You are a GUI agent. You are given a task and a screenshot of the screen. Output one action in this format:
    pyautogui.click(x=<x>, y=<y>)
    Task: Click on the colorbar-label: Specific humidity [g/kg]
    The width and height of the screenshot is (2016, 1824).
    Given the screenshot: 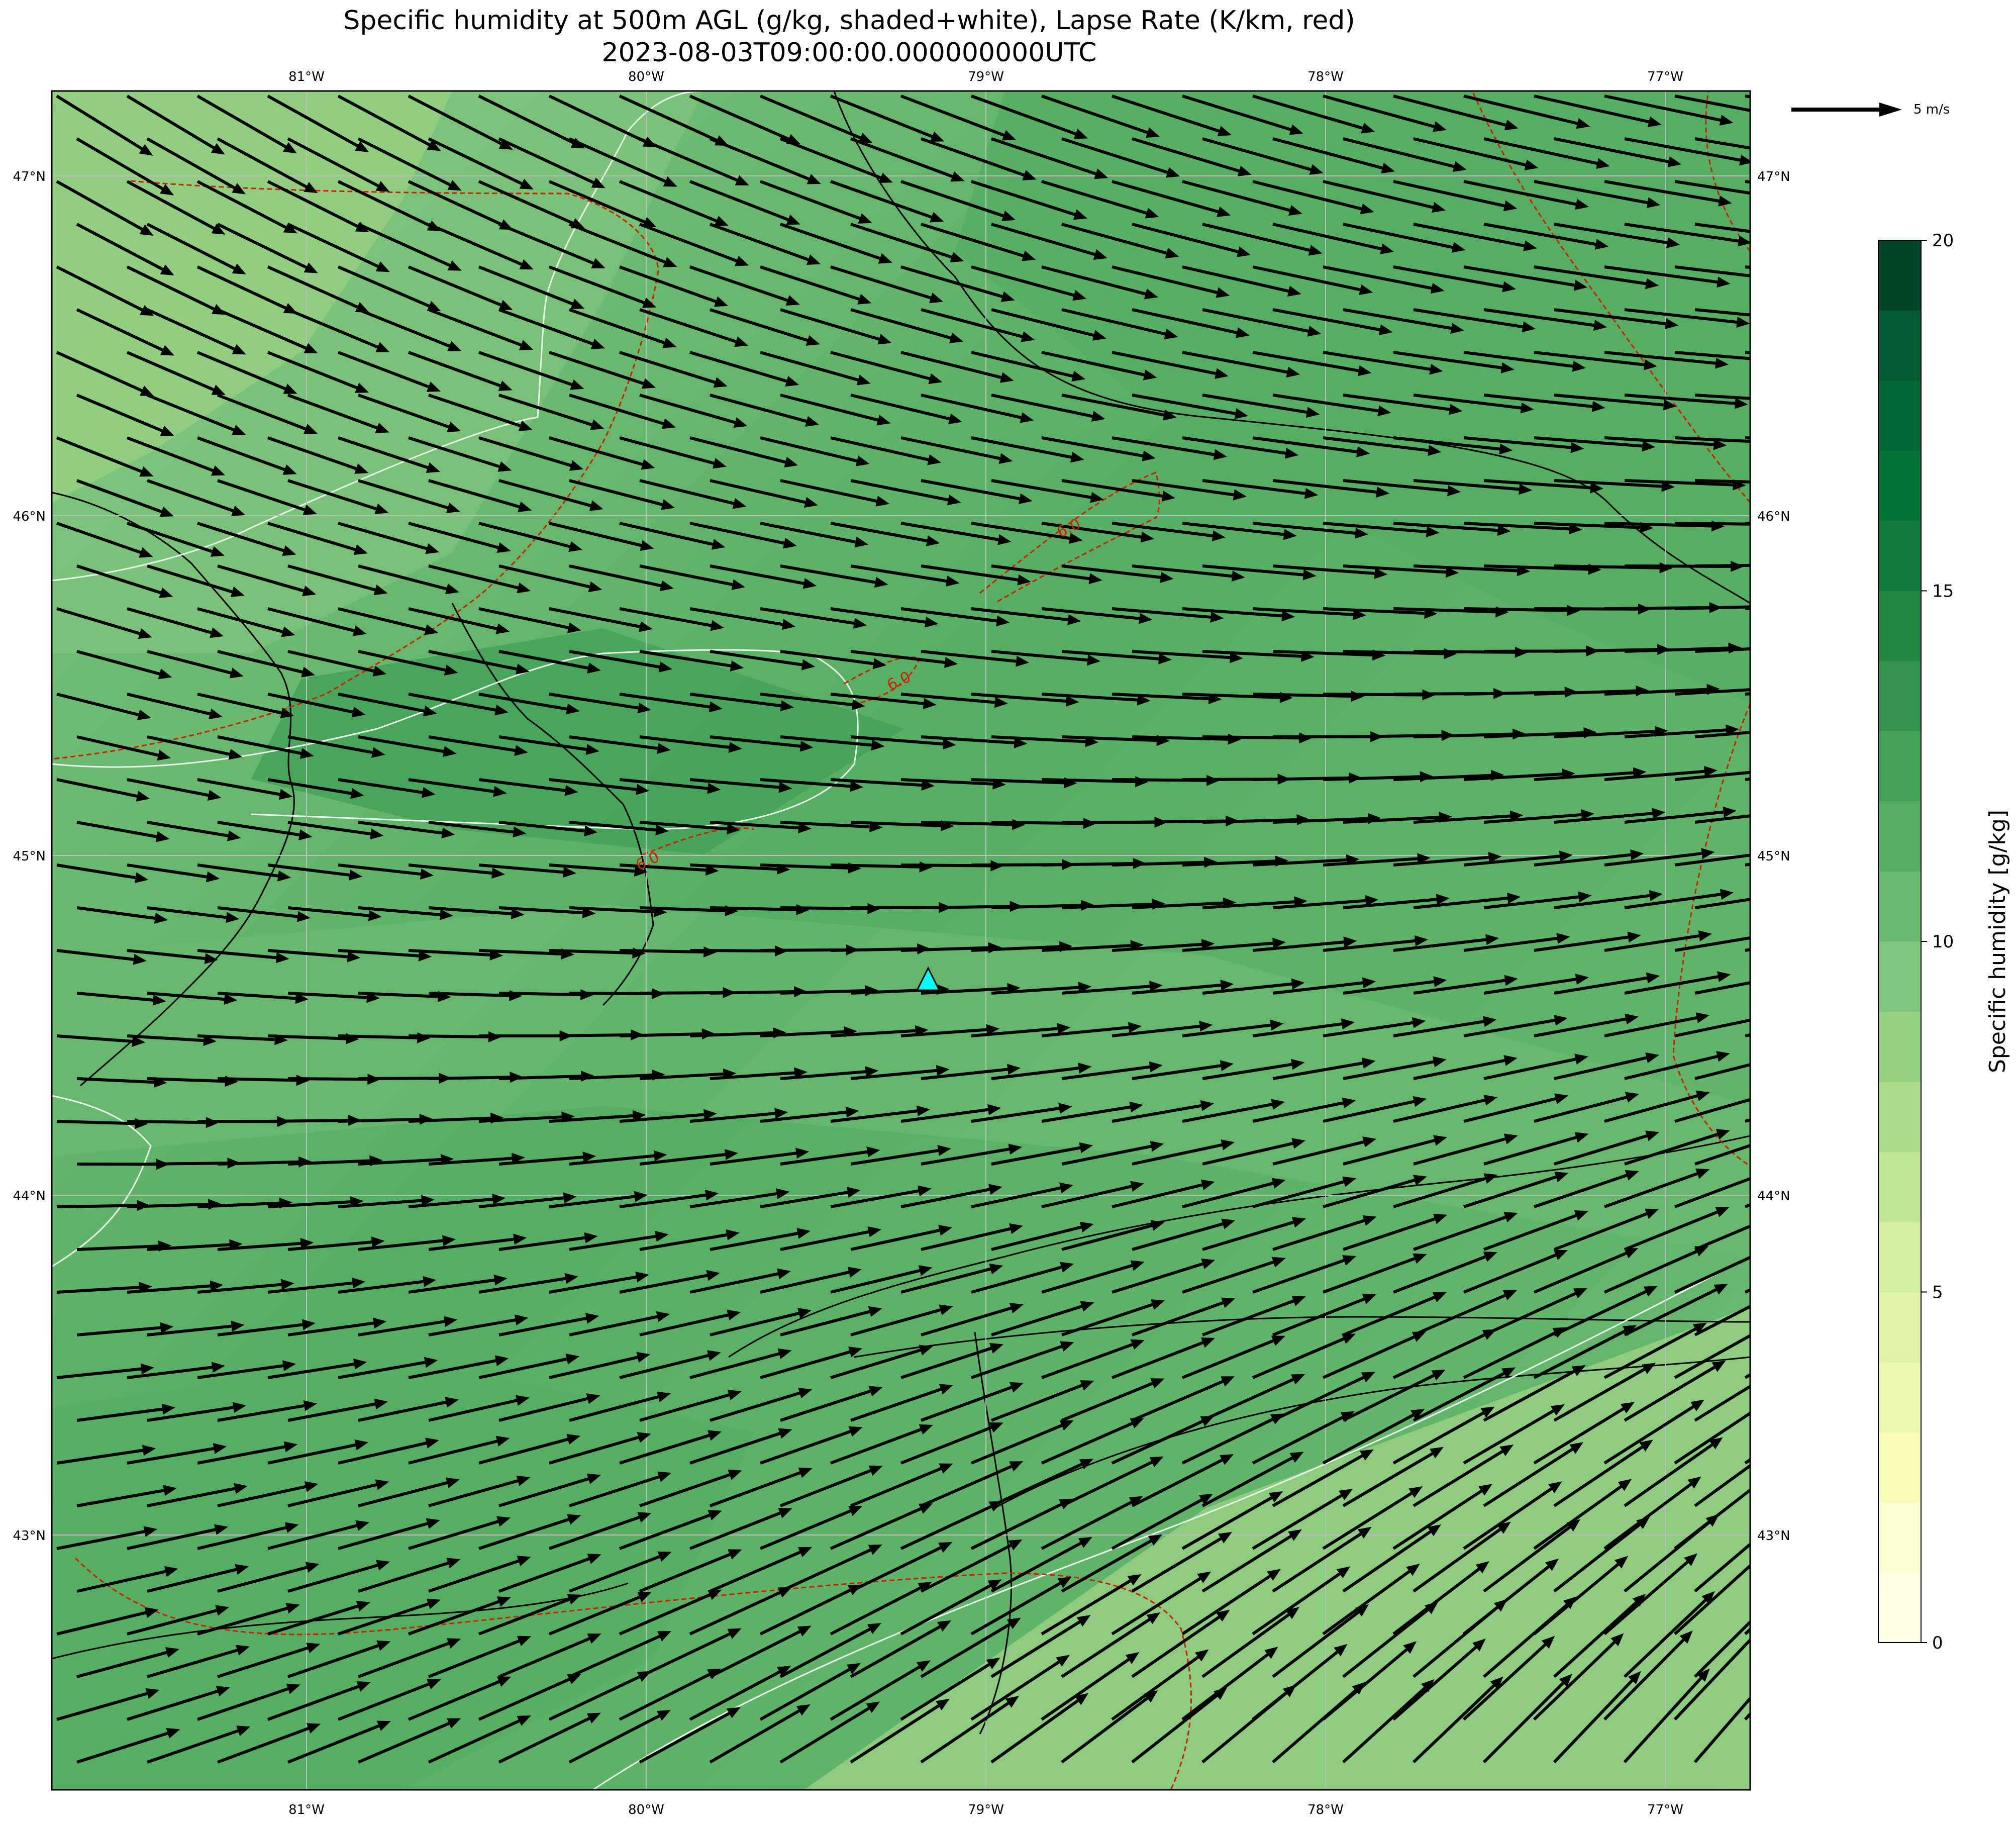 What is the action you would take?
    pyautogui.click(x=1998, y=941)
    